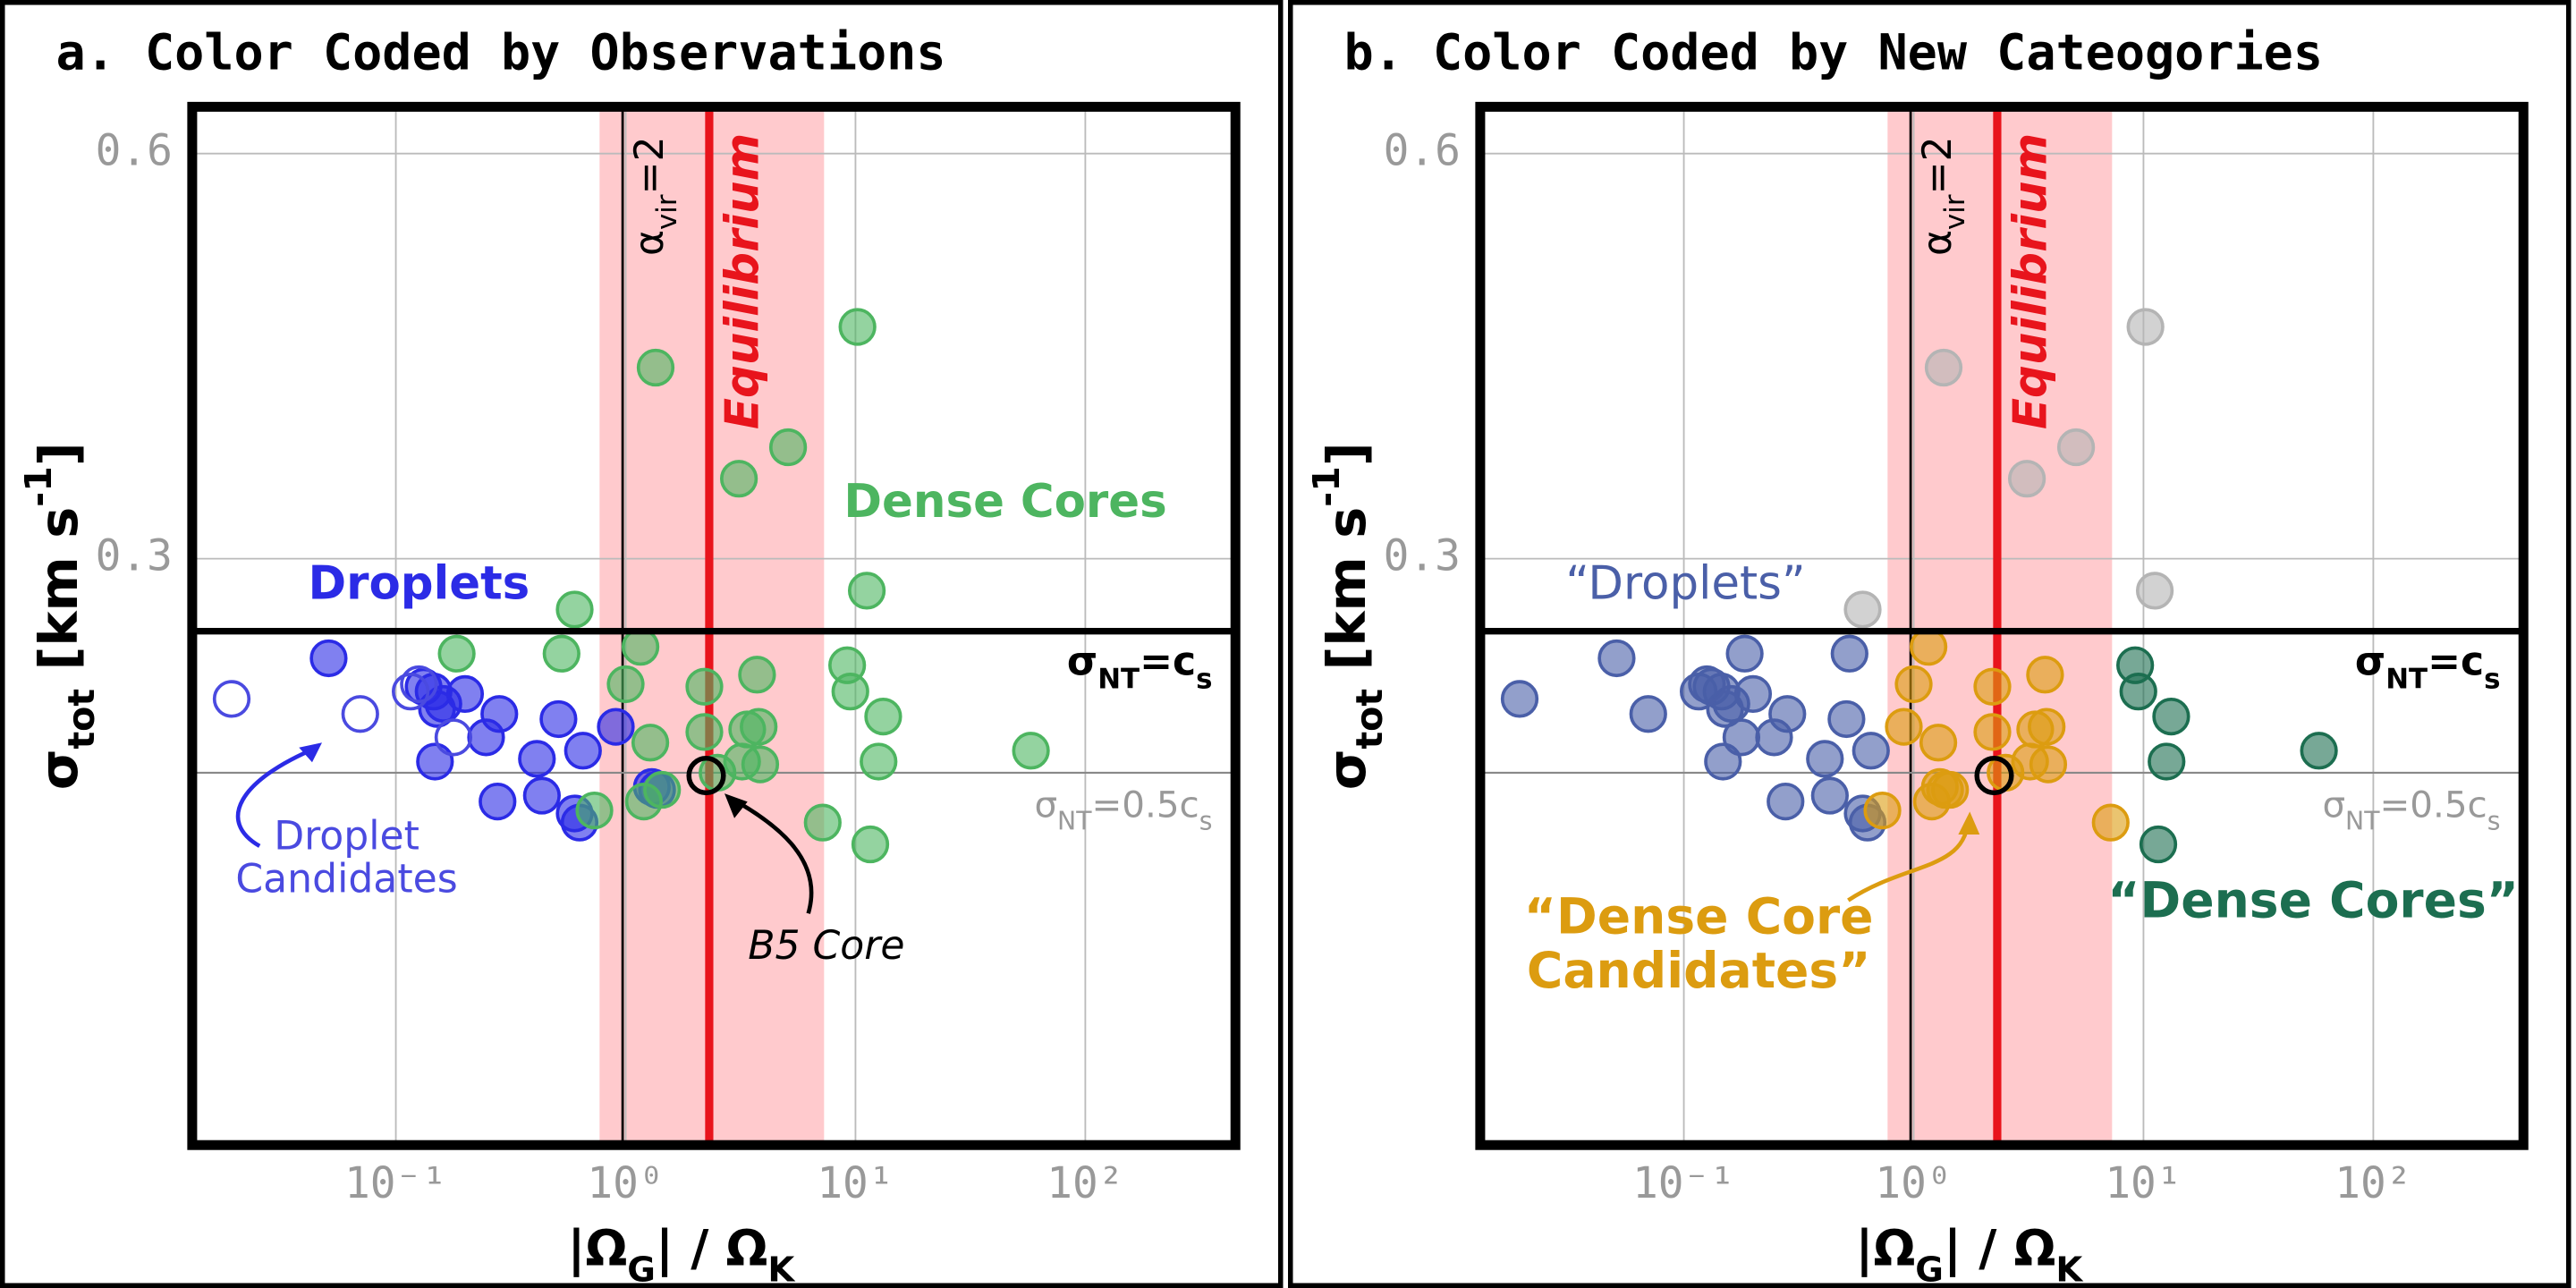 The width and height of the screenshot is (2576, 1288). What do you see at coordinates (650, 165) in the screenshot?
I see `label-part: =2` at bounding box center [650, 165].